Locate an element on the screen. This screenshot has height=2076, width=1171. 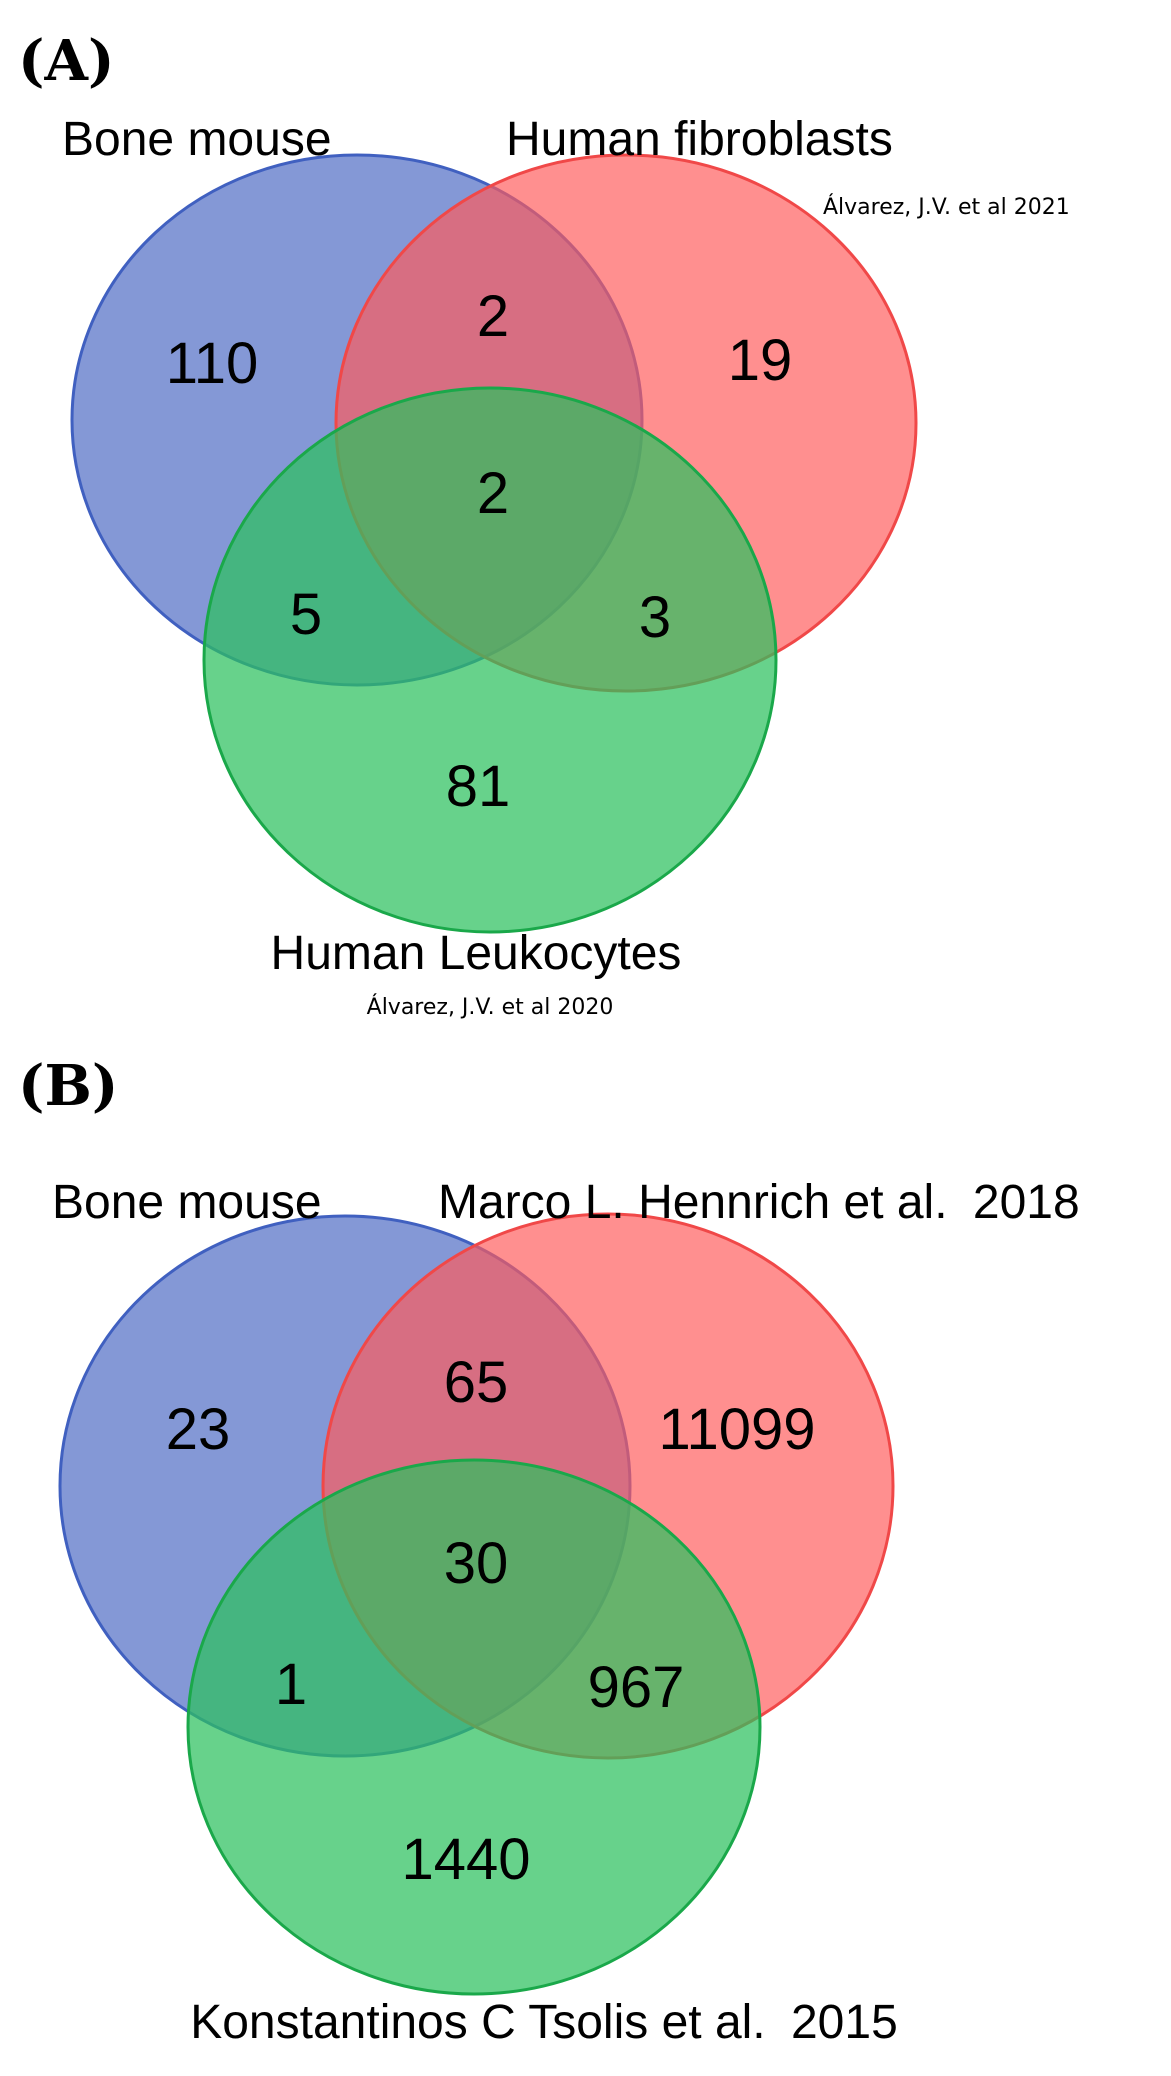
count-fibroblasts-only: 19 is located at coordinates (760, 360).